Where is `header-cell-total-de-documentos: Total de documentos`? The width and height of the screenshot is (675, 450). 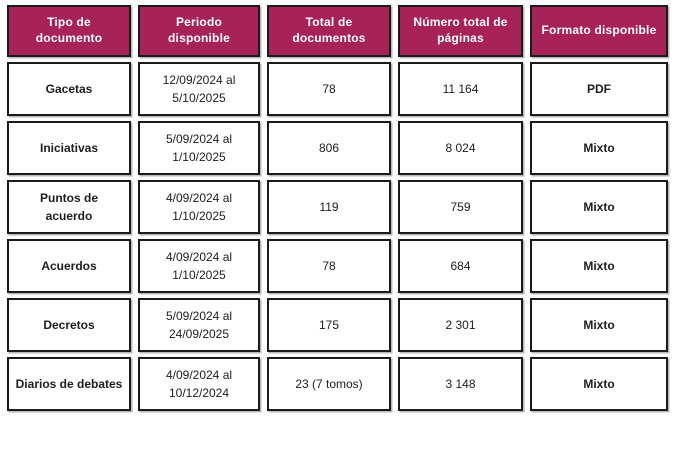 header-cell-total-de-documentos: Total de documentos is located at coordinates (329, 31).